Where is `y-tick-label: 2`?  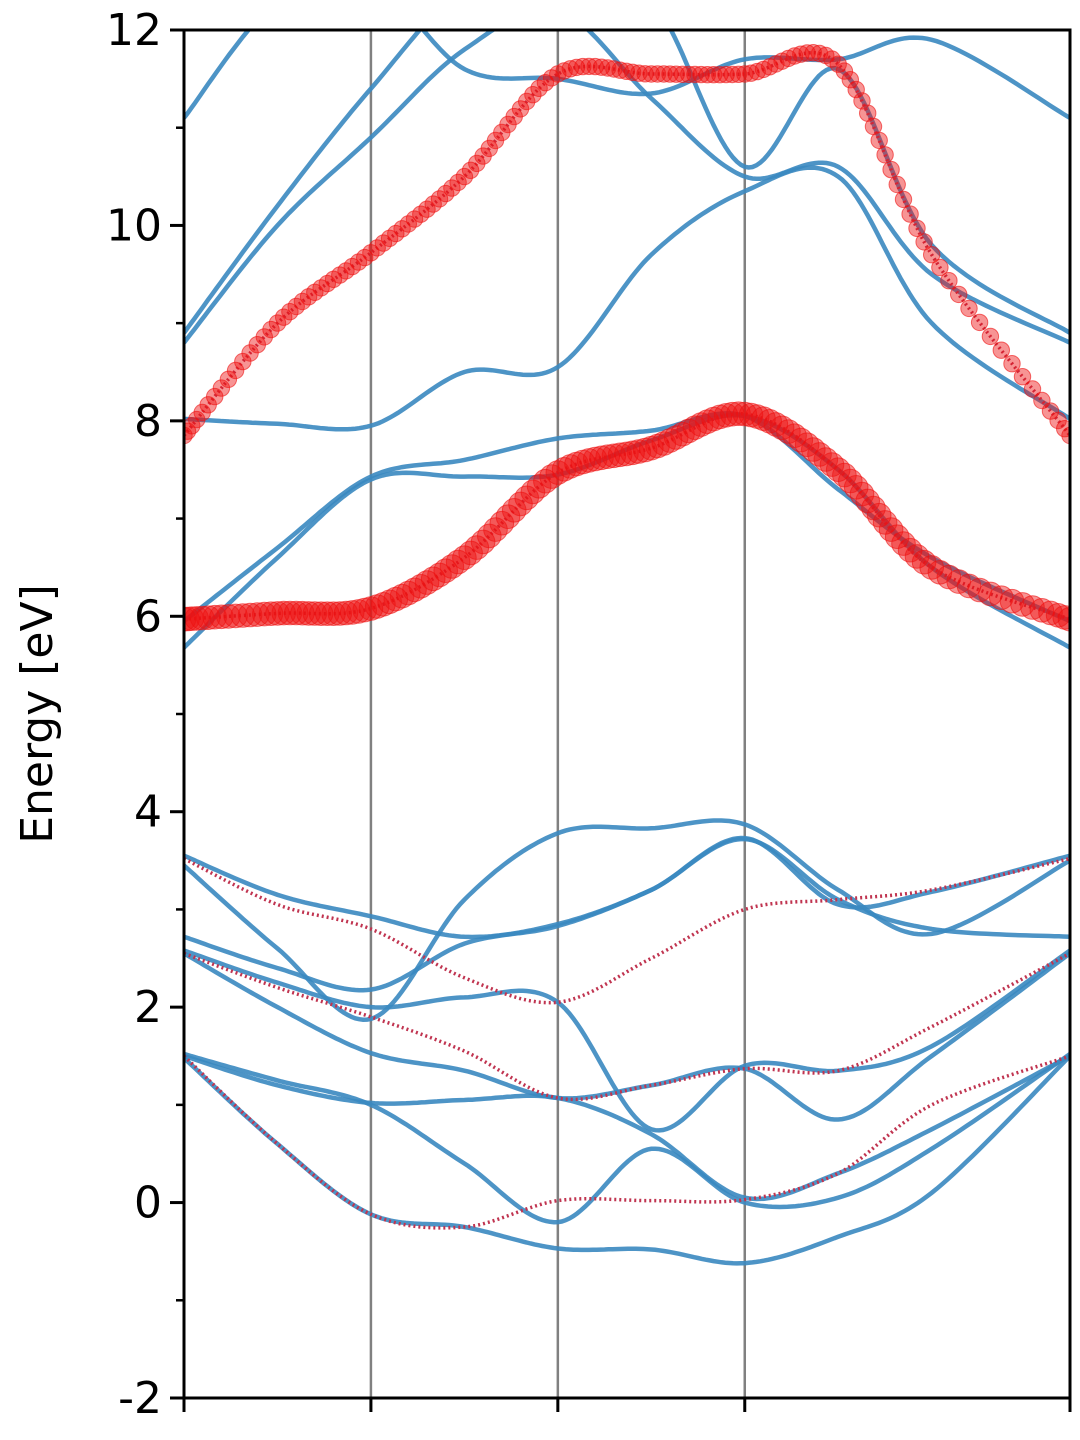
y-tick-label: 2 is located at coordinates (148, 1007).